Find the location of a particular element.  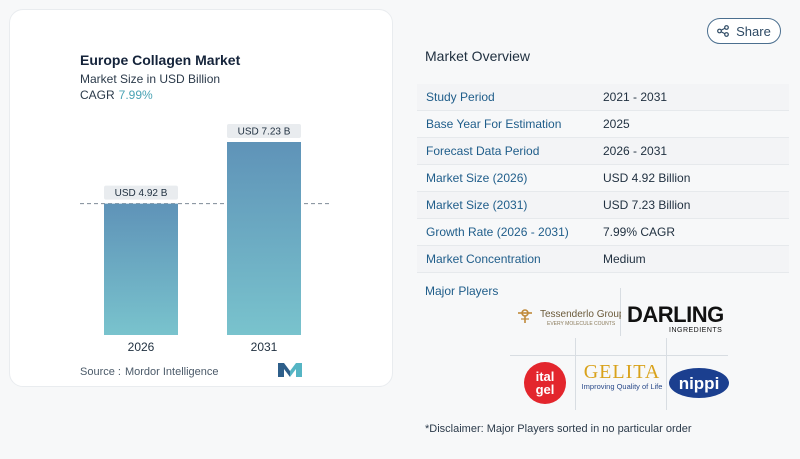

table-row: Market Concentration Medium is located at coordinates (603, 259).